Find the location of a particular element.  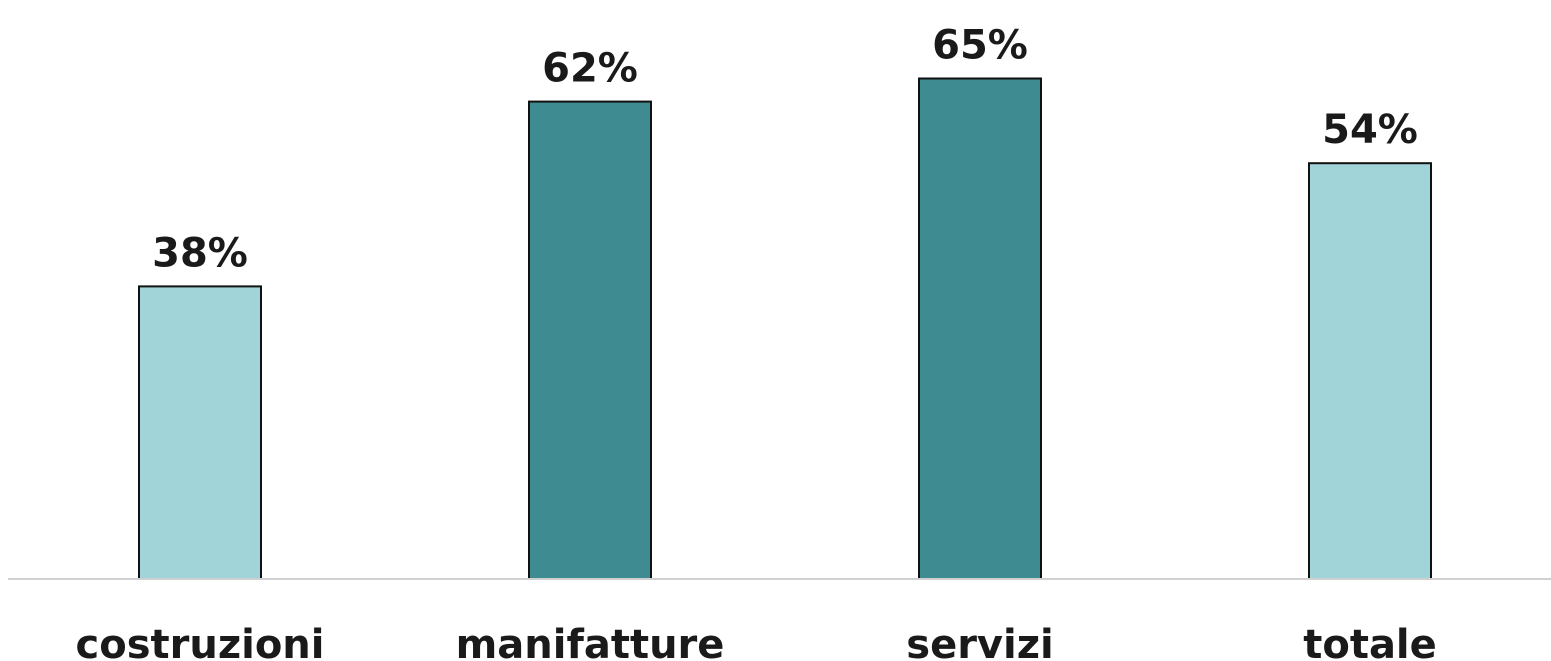

bar-servizi is located at coordinates (980, 328).